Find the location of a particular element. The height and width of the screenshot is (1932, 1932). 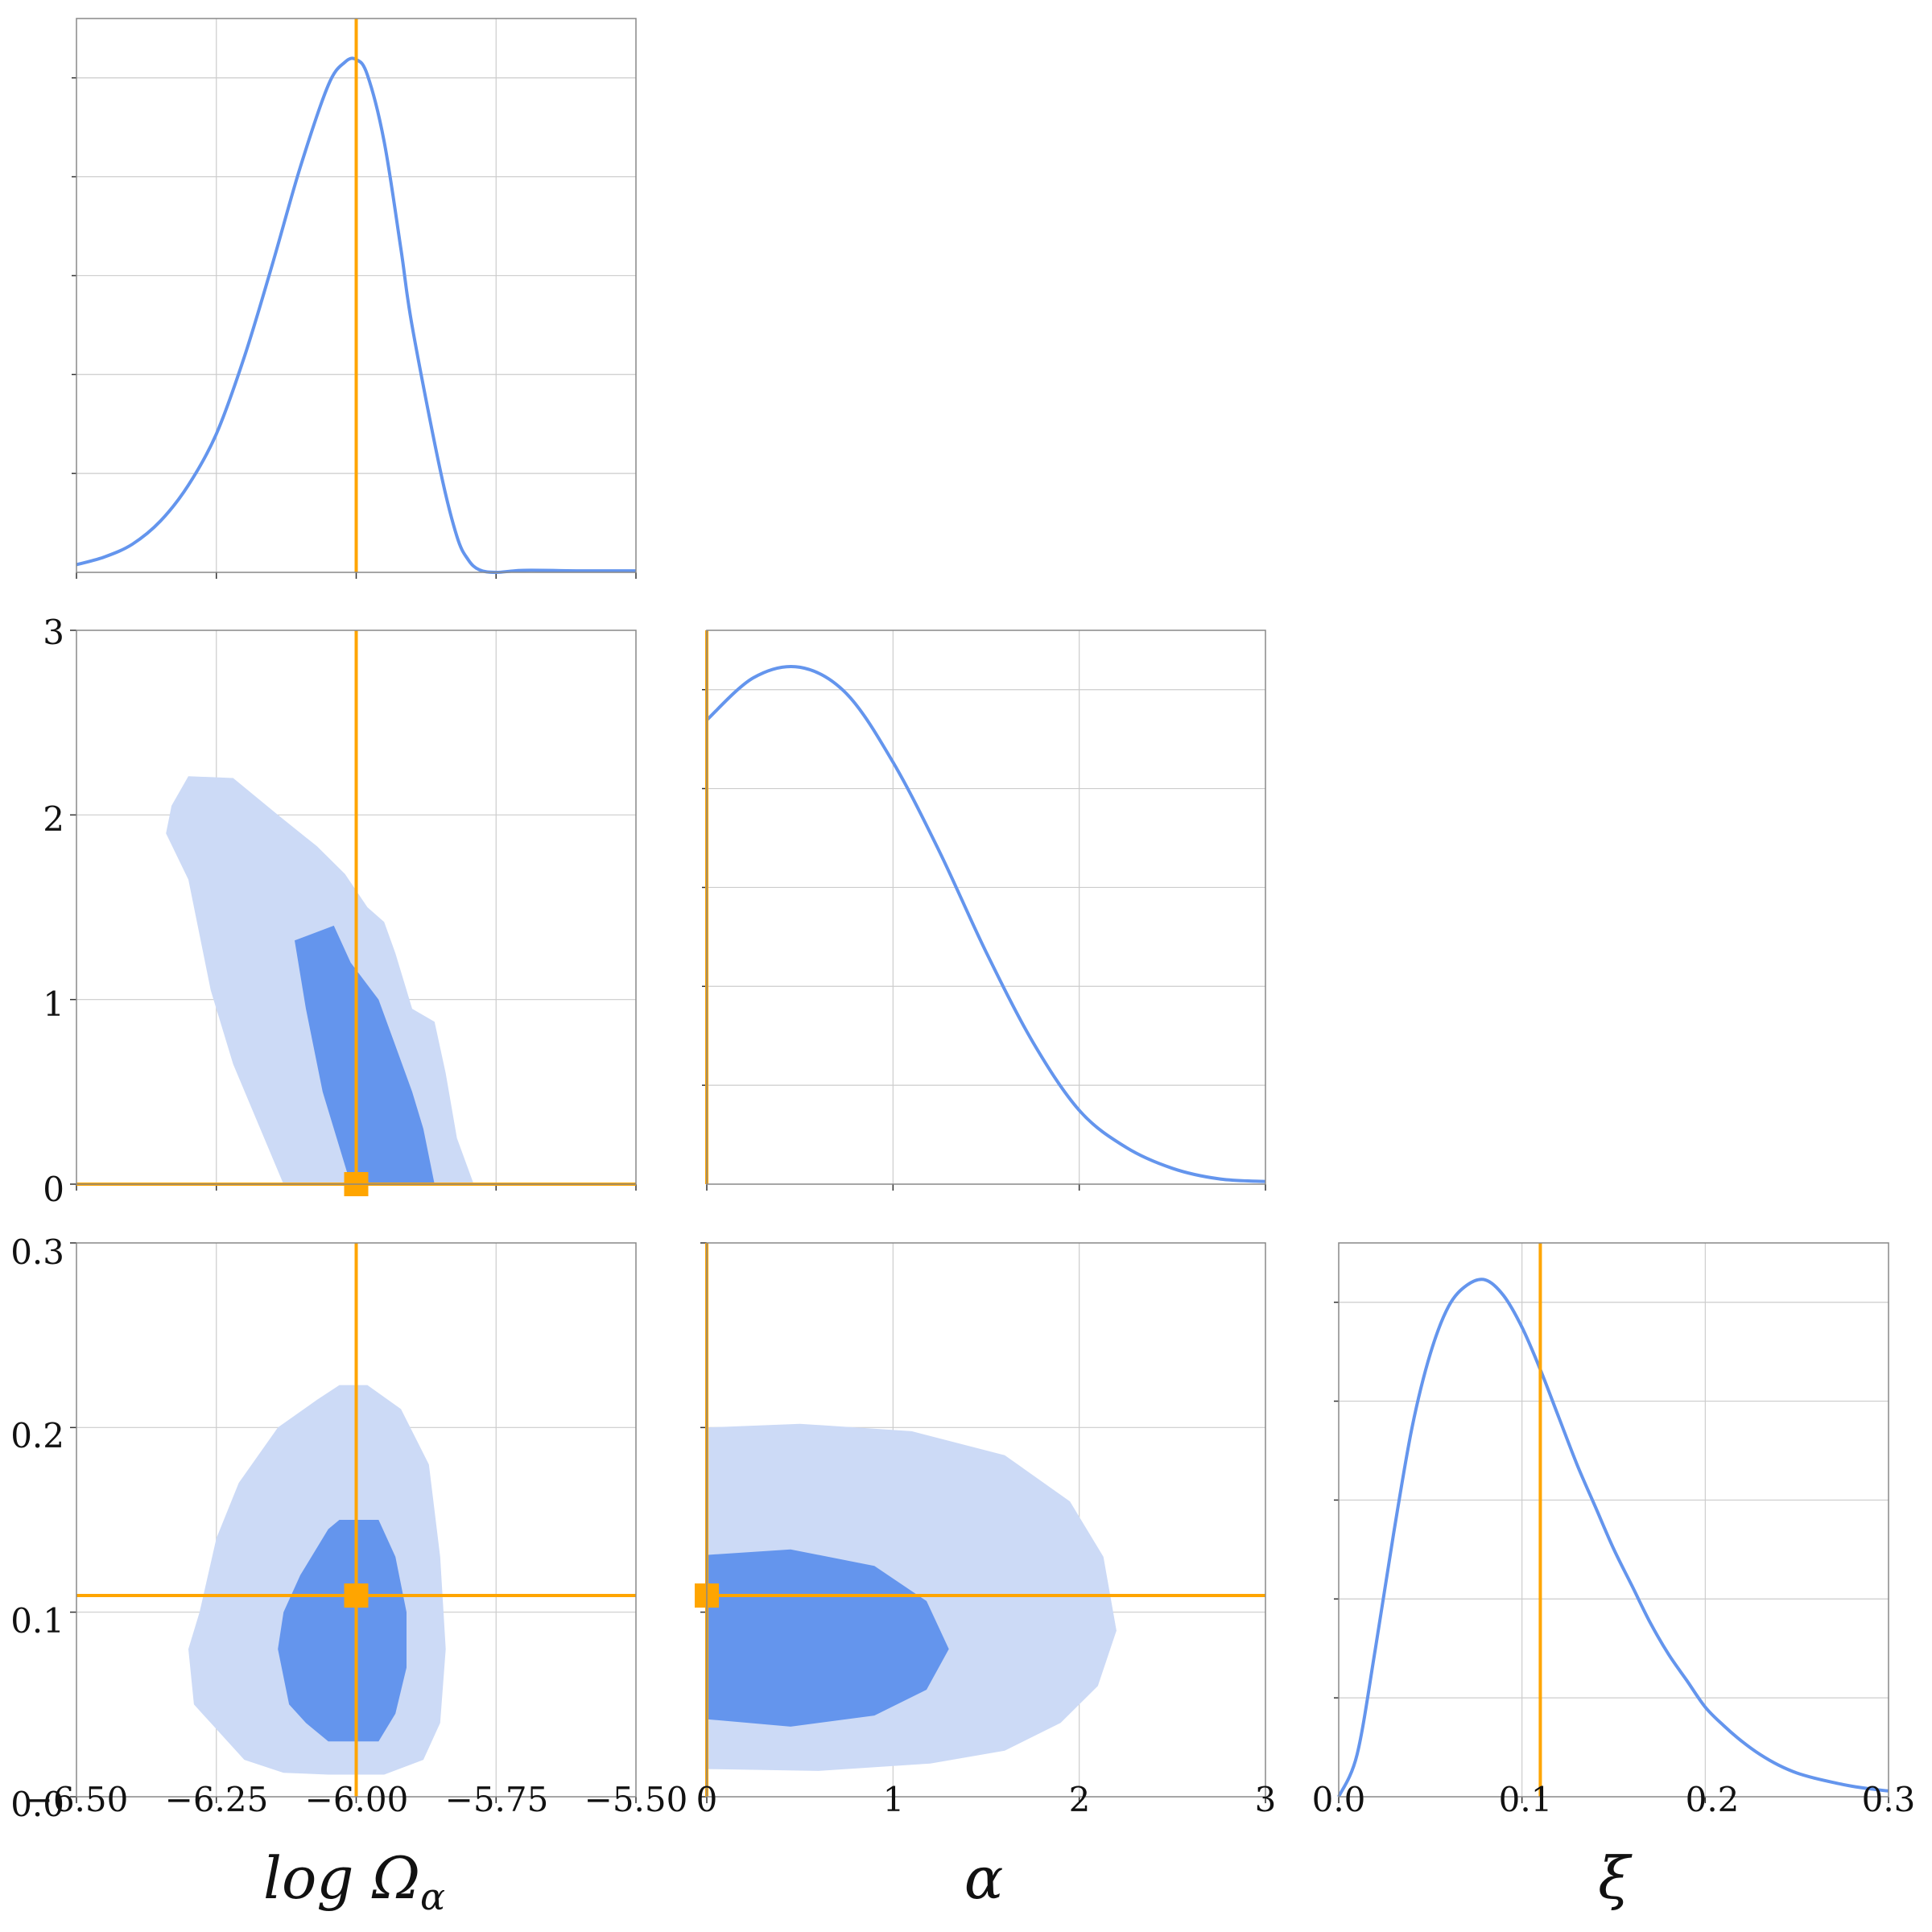

xtick-logomega-4: −5.50 is located at coordinates (636, 1799).